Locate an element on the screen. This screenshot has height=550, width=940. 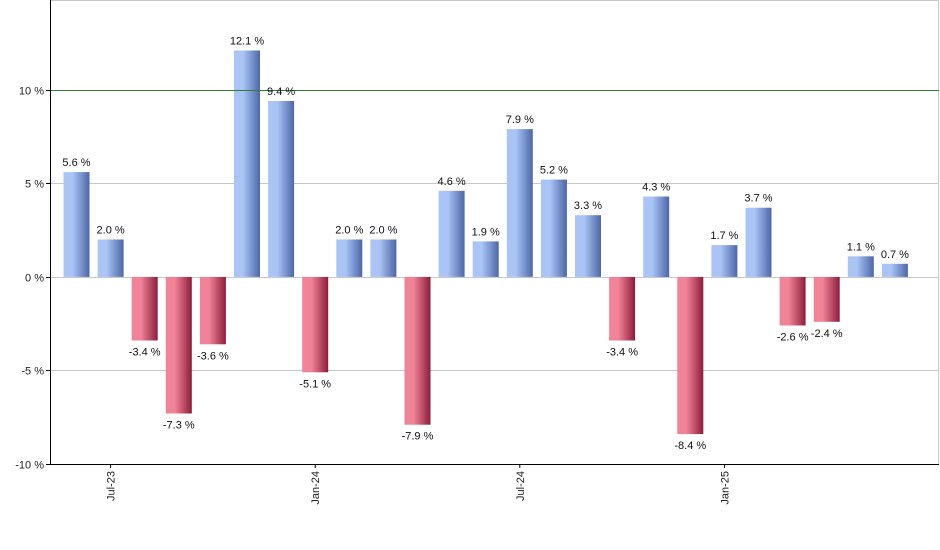
data-label-Jan-25: 1.7 % is located at coordinates (724, 236).